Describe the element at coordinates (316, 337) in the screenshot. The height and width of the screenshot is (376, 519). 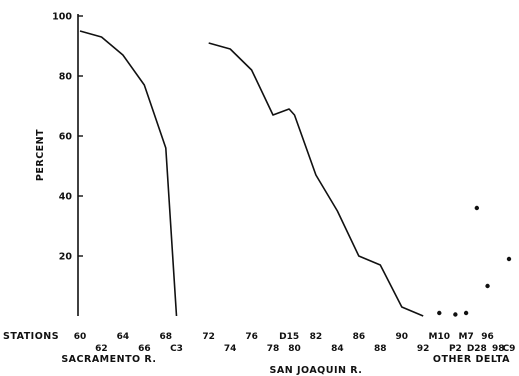
I see `x-tick-label: 82` at that location.